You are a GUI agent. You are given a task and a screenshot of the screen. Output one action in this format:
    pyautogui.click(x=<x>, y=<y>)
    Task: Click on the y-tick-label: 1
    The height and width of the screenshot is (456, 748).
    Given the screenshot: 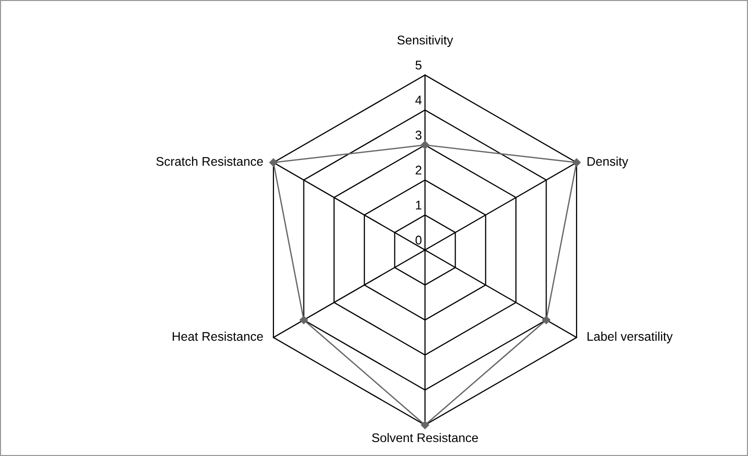 What is the action you would take?
    pyautogui.click(x=419, y=205)
    